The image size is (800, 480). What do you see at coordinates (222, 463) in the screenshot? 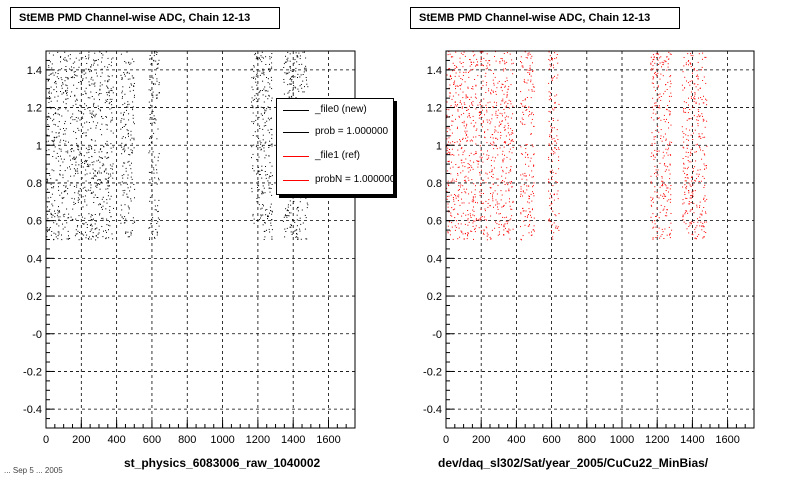
I see `left-x-axis-title: st_physics_6083006_raw_1040002` at bounding box center [222, 463].